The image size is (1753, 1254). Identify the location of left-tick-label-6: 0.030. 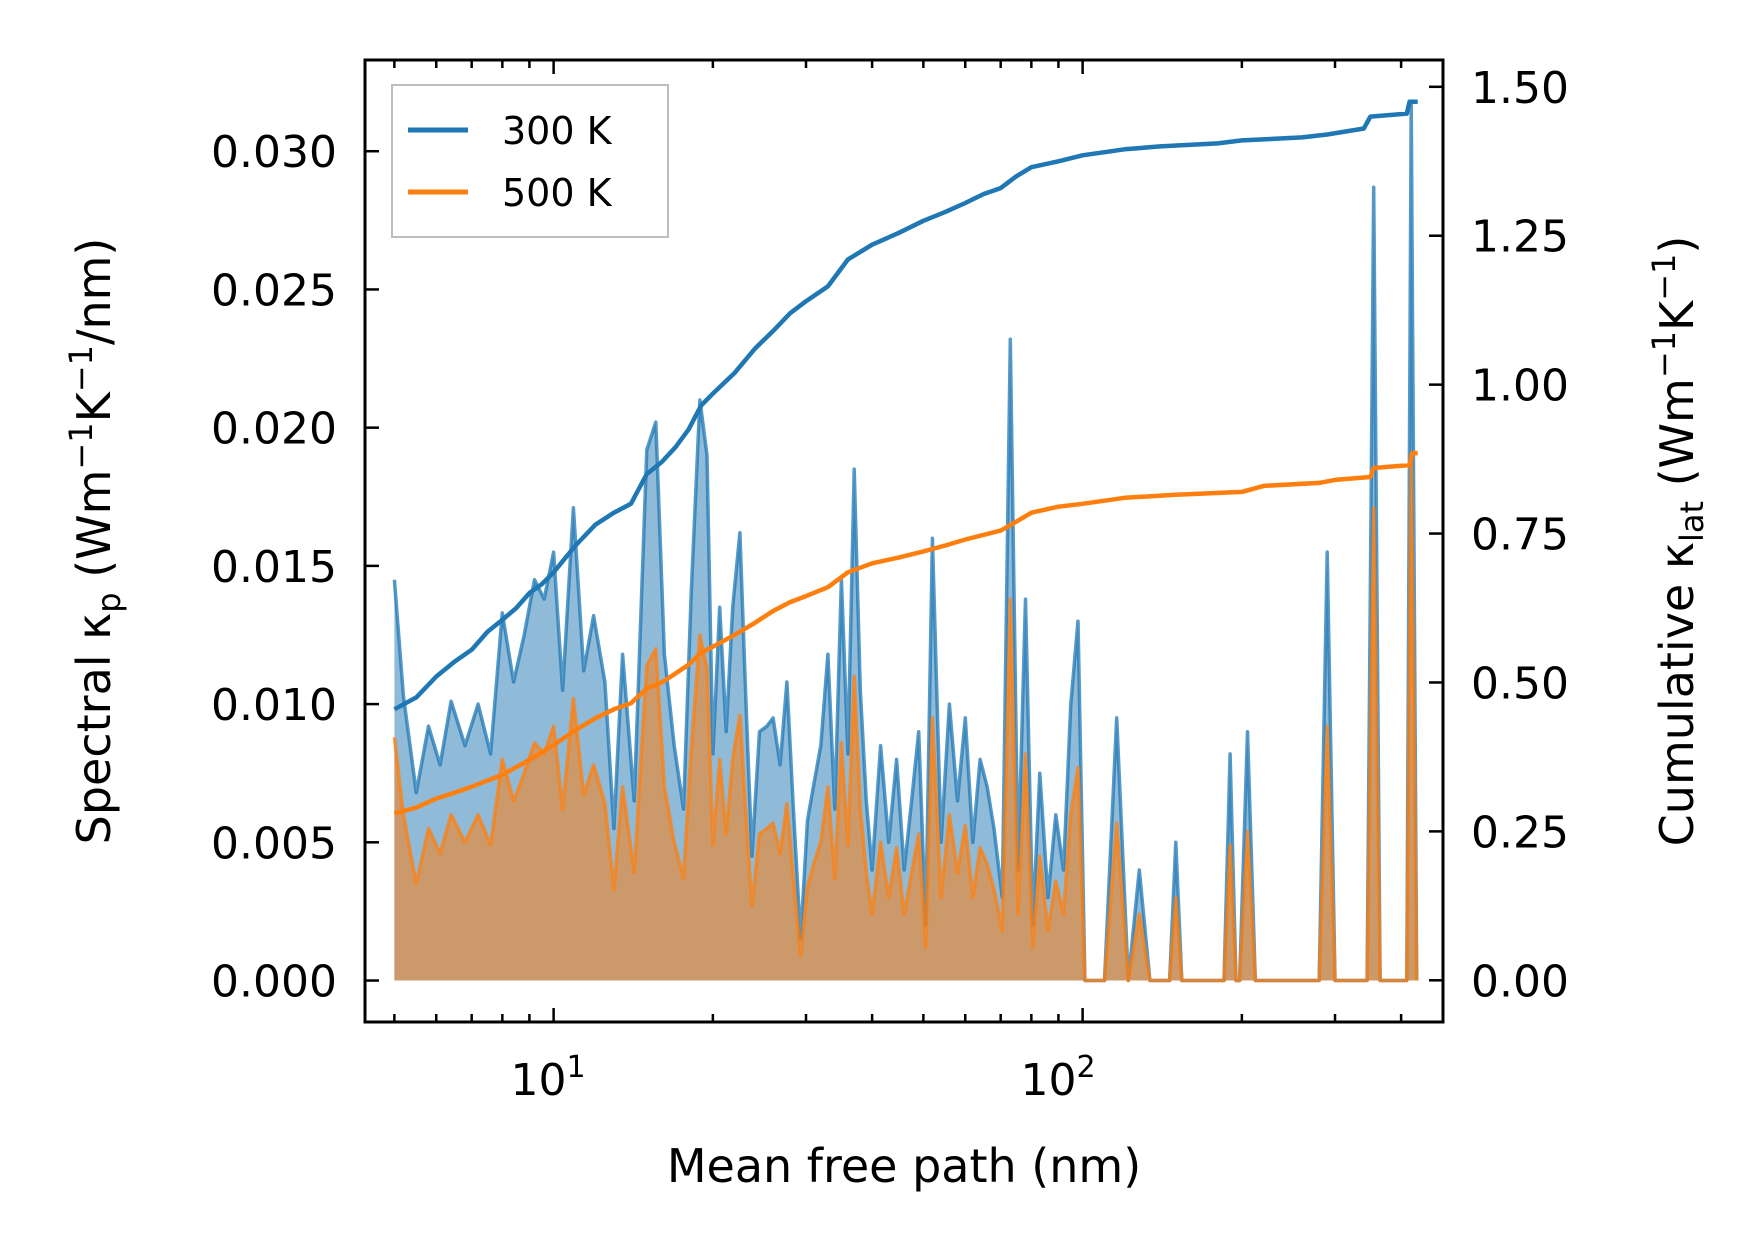
(274, 152).